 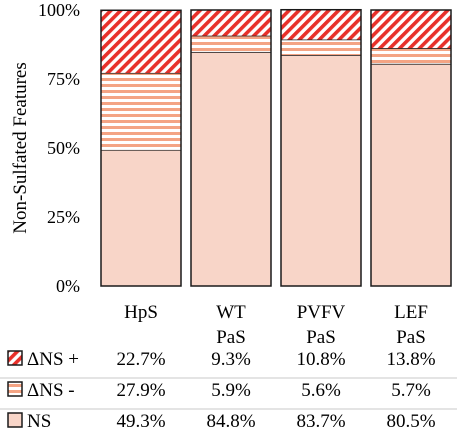 I want to click on data-label: 49.3%, so click(x=140, y=421).